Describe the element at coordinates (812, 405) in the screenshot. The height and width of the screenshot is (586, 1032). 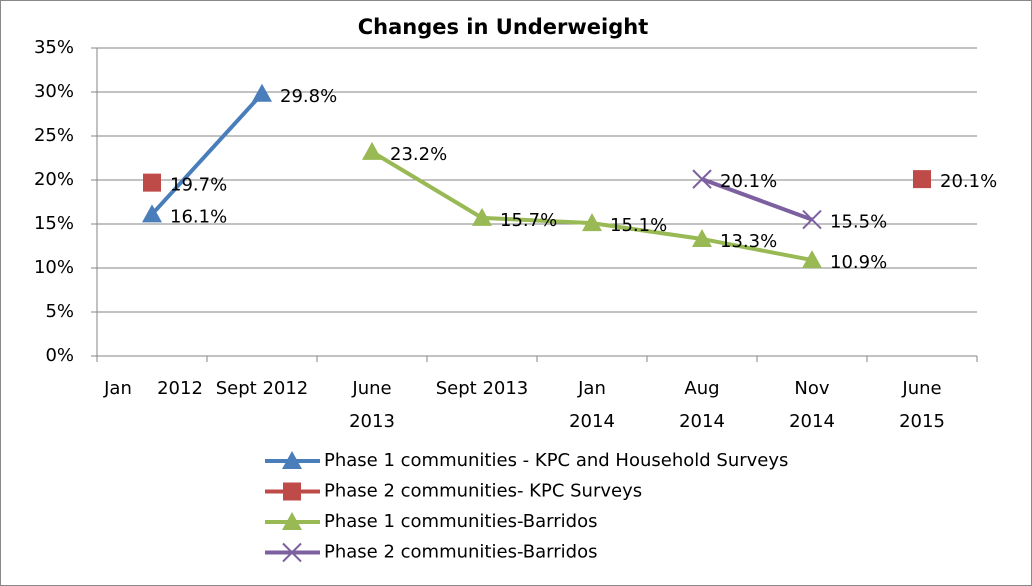
I see `x-tick-label: Nov 2014` at that location.